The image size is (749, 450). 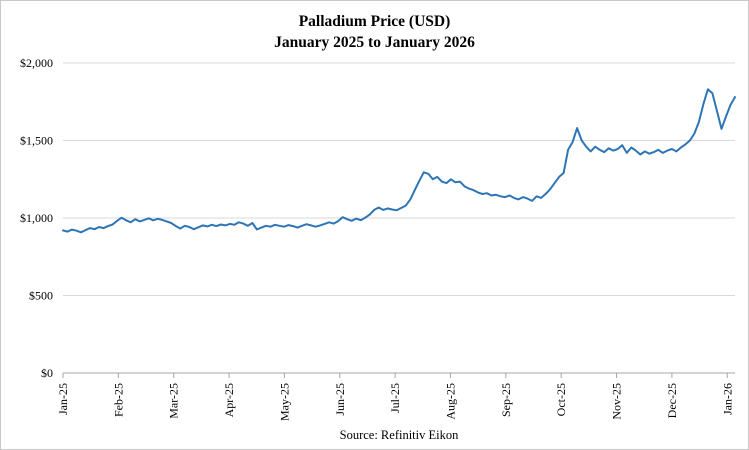 I want to click on y-tick-label: $2,000, so click(x=36, y=63).